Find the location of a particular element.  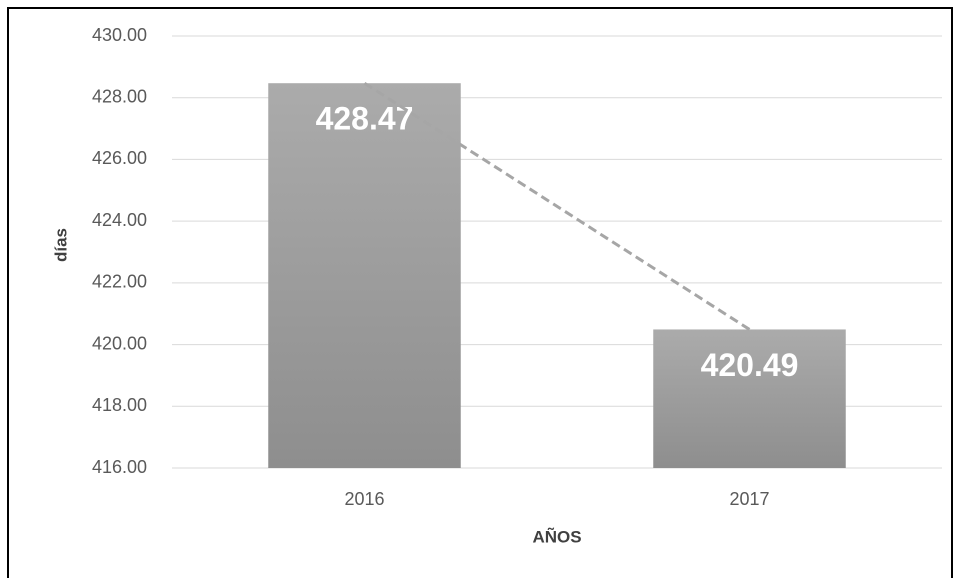

data-label: 428.47 is located at coordinates (365, 119).